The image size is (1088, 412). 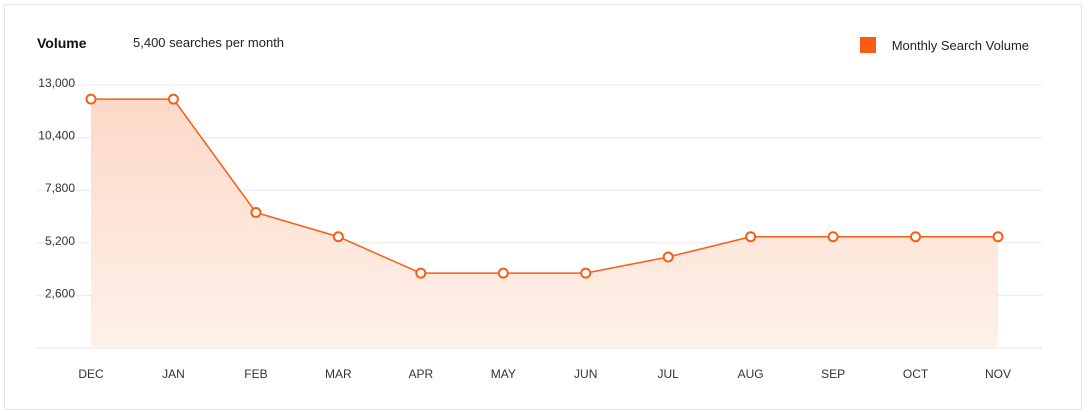 What do you see at coordinates (916, 237) in the screenshot?
I see `data-point-oct` at bounding box center [916, 237].